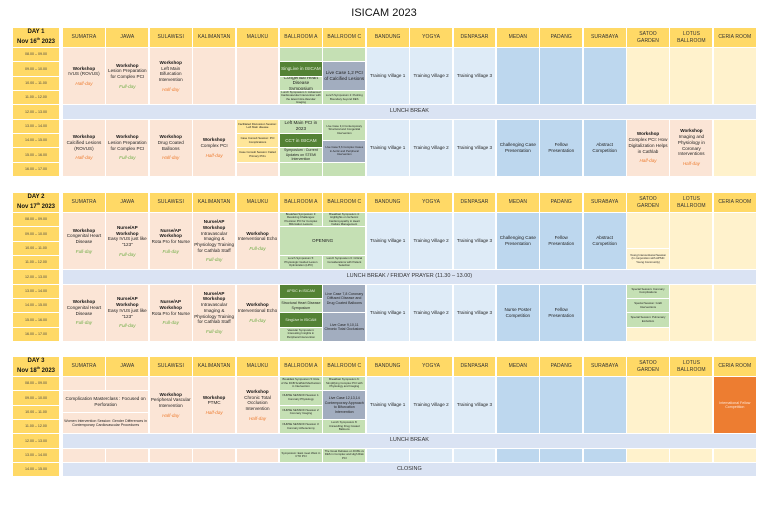 This screenshot has height=505, width=768. I want to click on workshop-session: Workshop Drug Coated Balloons Half-day, so click(170, 147).